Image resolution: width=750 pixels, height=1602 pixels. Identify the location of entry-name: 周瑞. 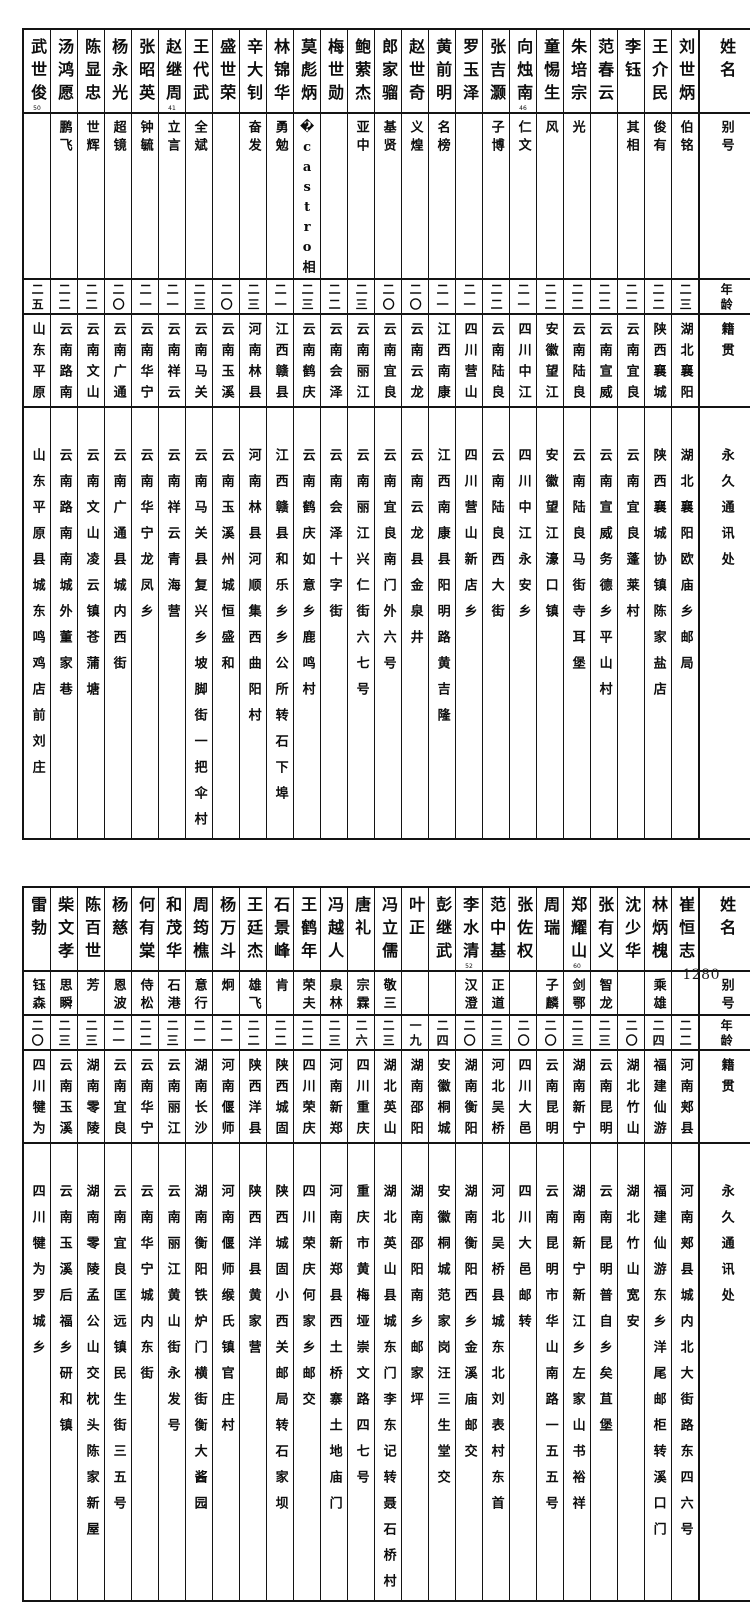
(551, 919).